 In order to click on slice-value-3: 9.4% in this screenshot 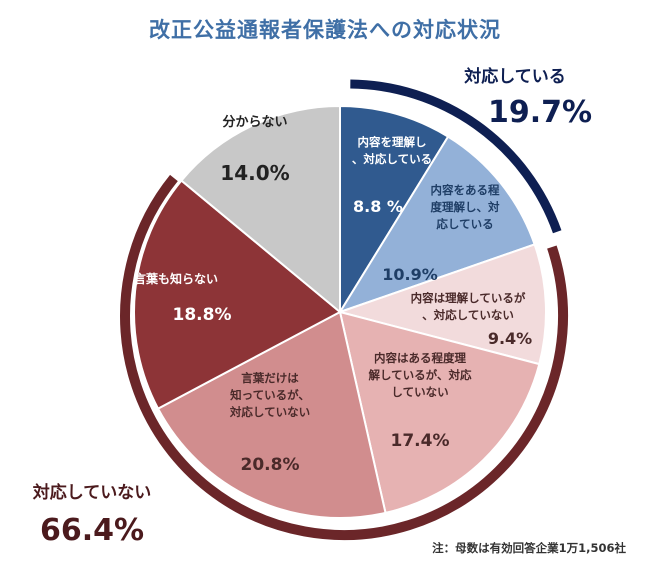, I will do `click(510, 338)`.